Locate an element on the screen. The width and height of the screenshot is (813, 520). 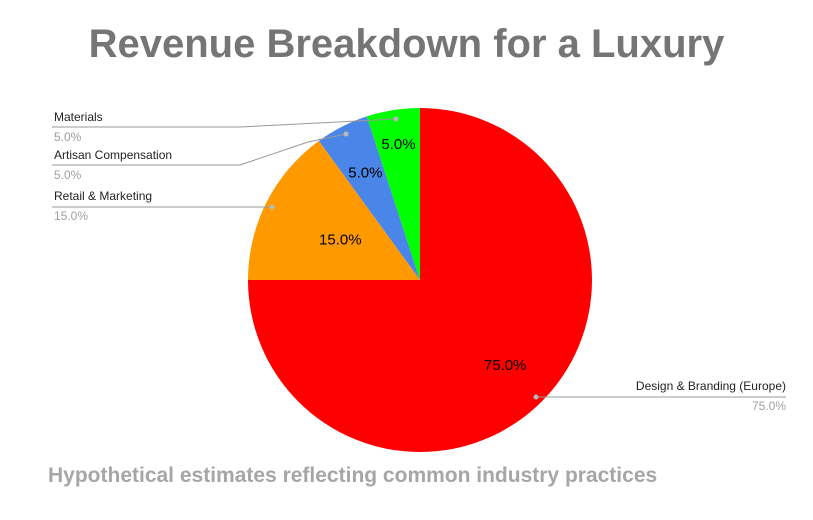
slice-value-label: 15.0% is located at coordinates (340, 239).